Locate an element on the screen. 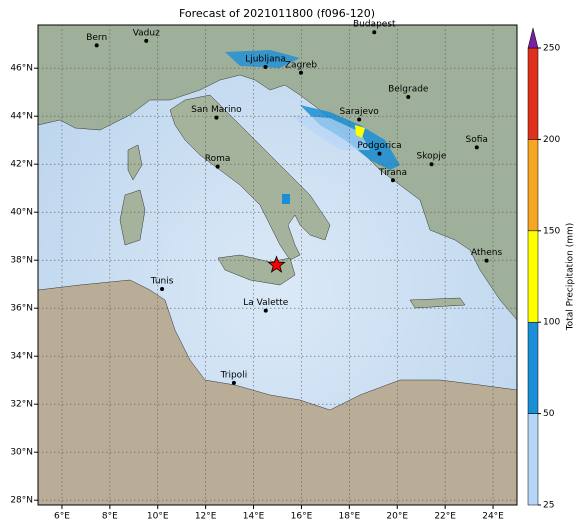 The image size is (586, 529). event-star is located at coordinates (276, 264).